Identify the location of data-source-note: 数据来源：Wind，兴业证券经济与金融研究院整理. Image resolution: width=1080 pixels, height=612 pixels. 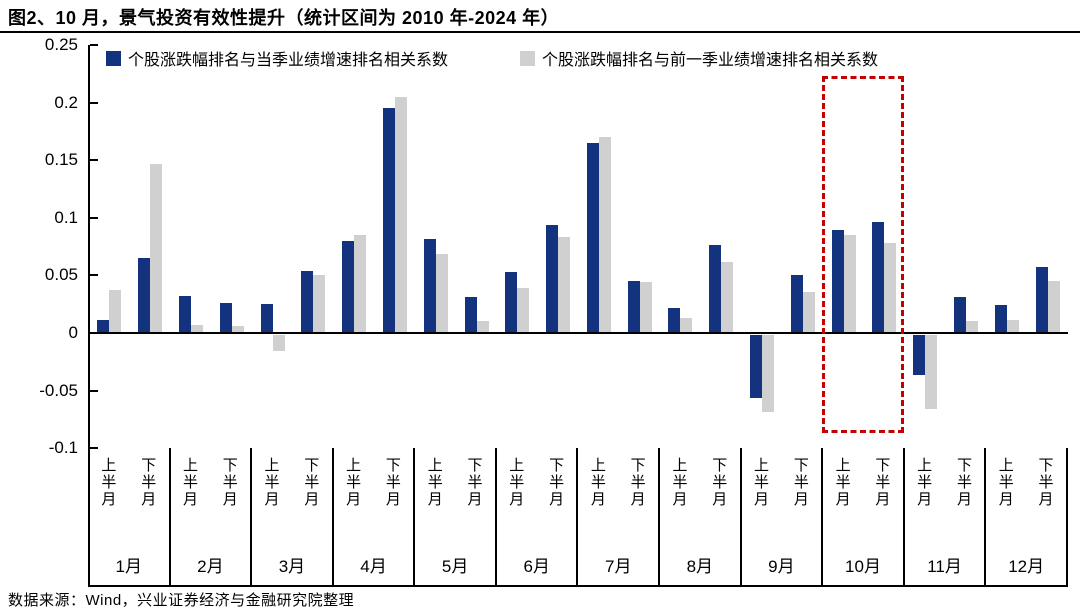
(181, 600).